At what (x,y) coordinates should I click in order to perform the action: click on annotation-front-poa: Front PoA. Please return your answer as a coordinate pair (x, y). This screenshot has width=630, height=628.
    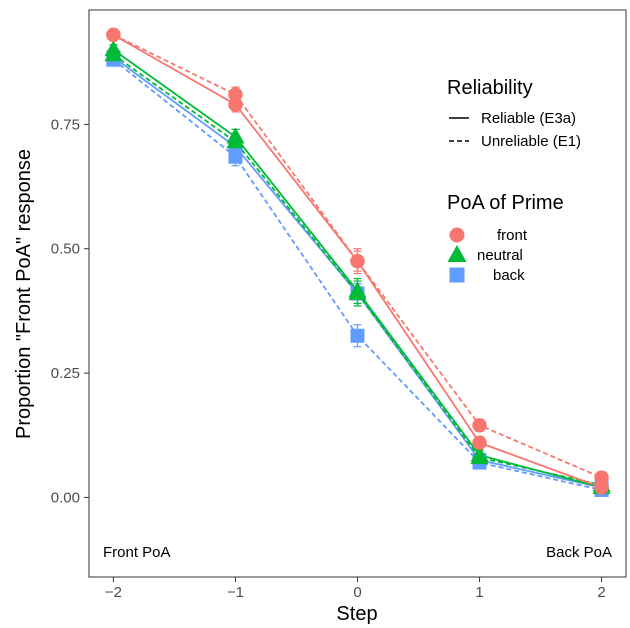
    Looking at the image, I should click on (137, 552).